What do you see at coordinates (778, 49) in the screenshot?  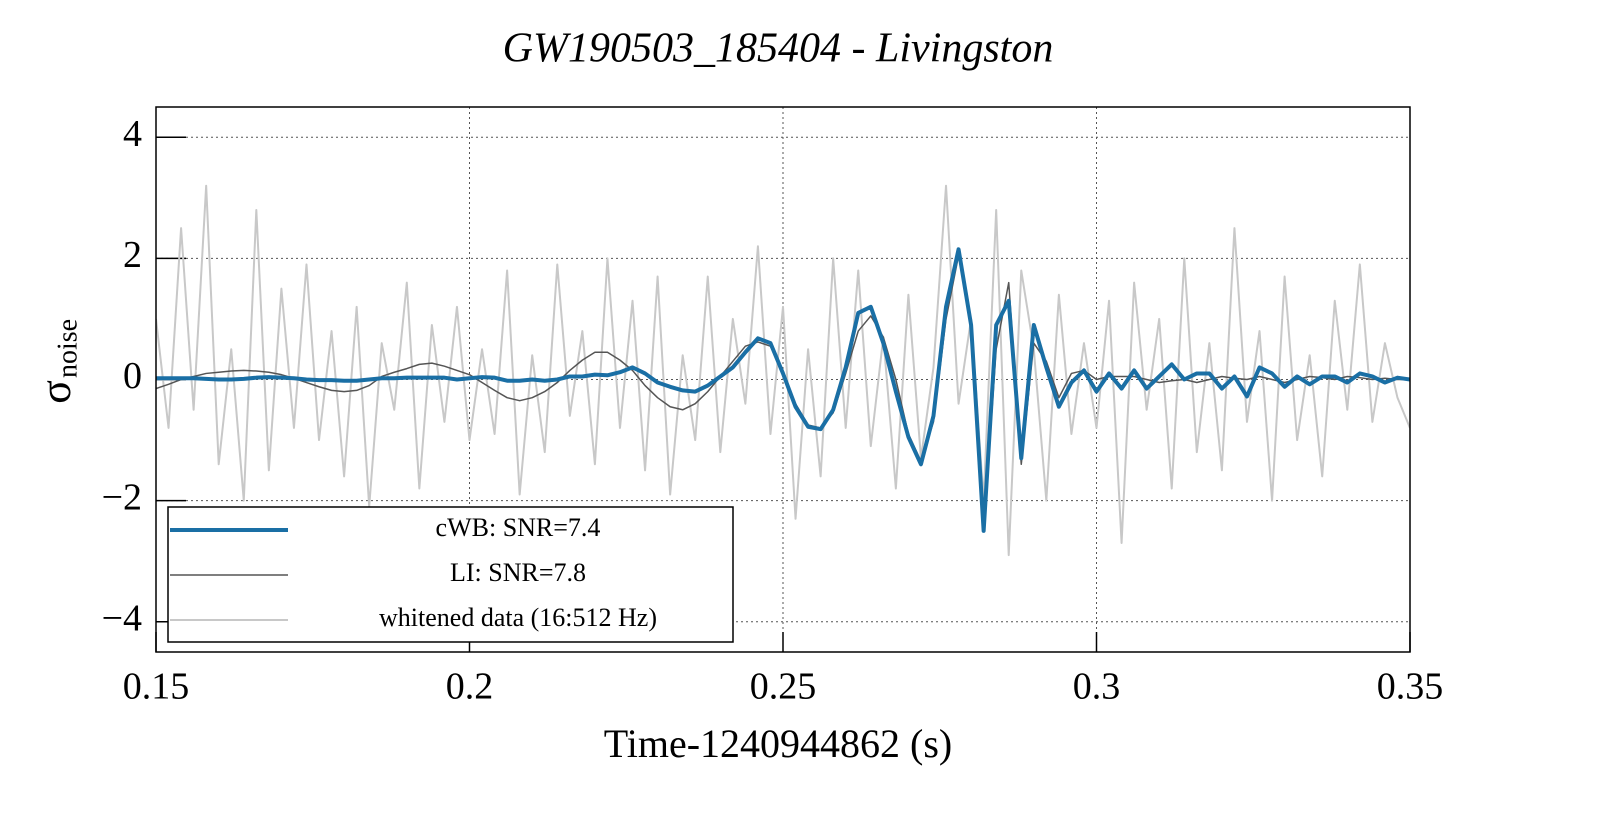 I see `chart-title: GW190503_185404 - Livingston` at bounding box center [778, 49].